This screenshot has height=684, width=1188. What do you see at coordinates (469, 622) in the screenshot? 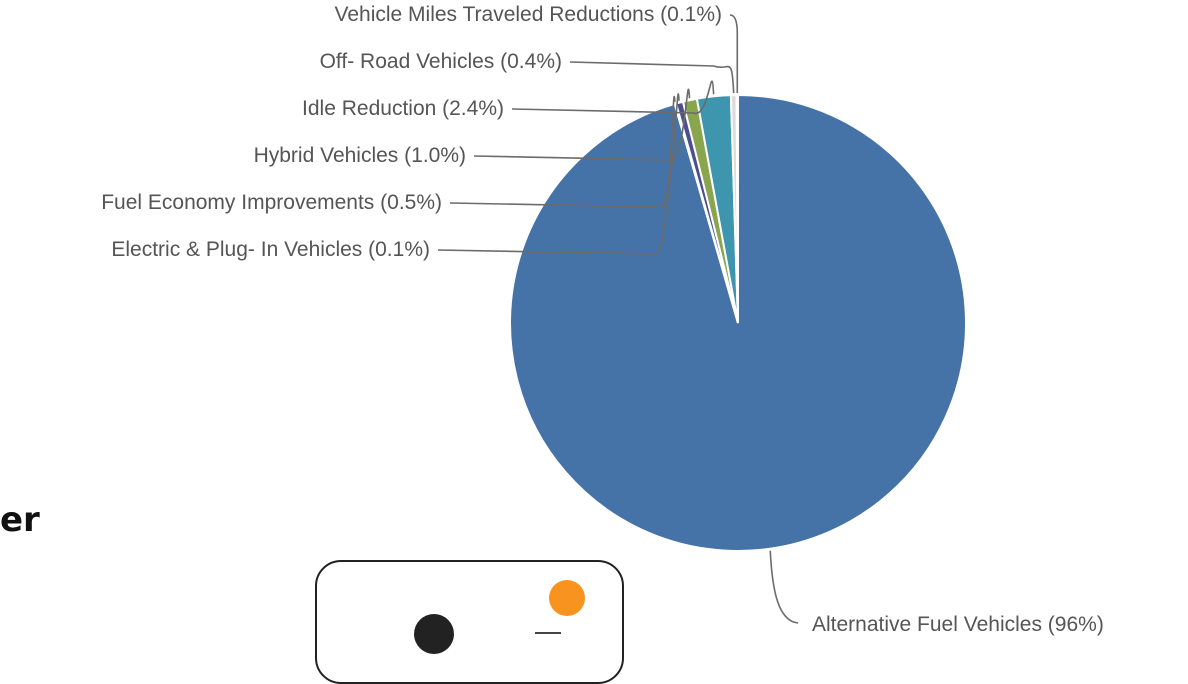
I see `illustration-card` at bounding box center [469, 622].